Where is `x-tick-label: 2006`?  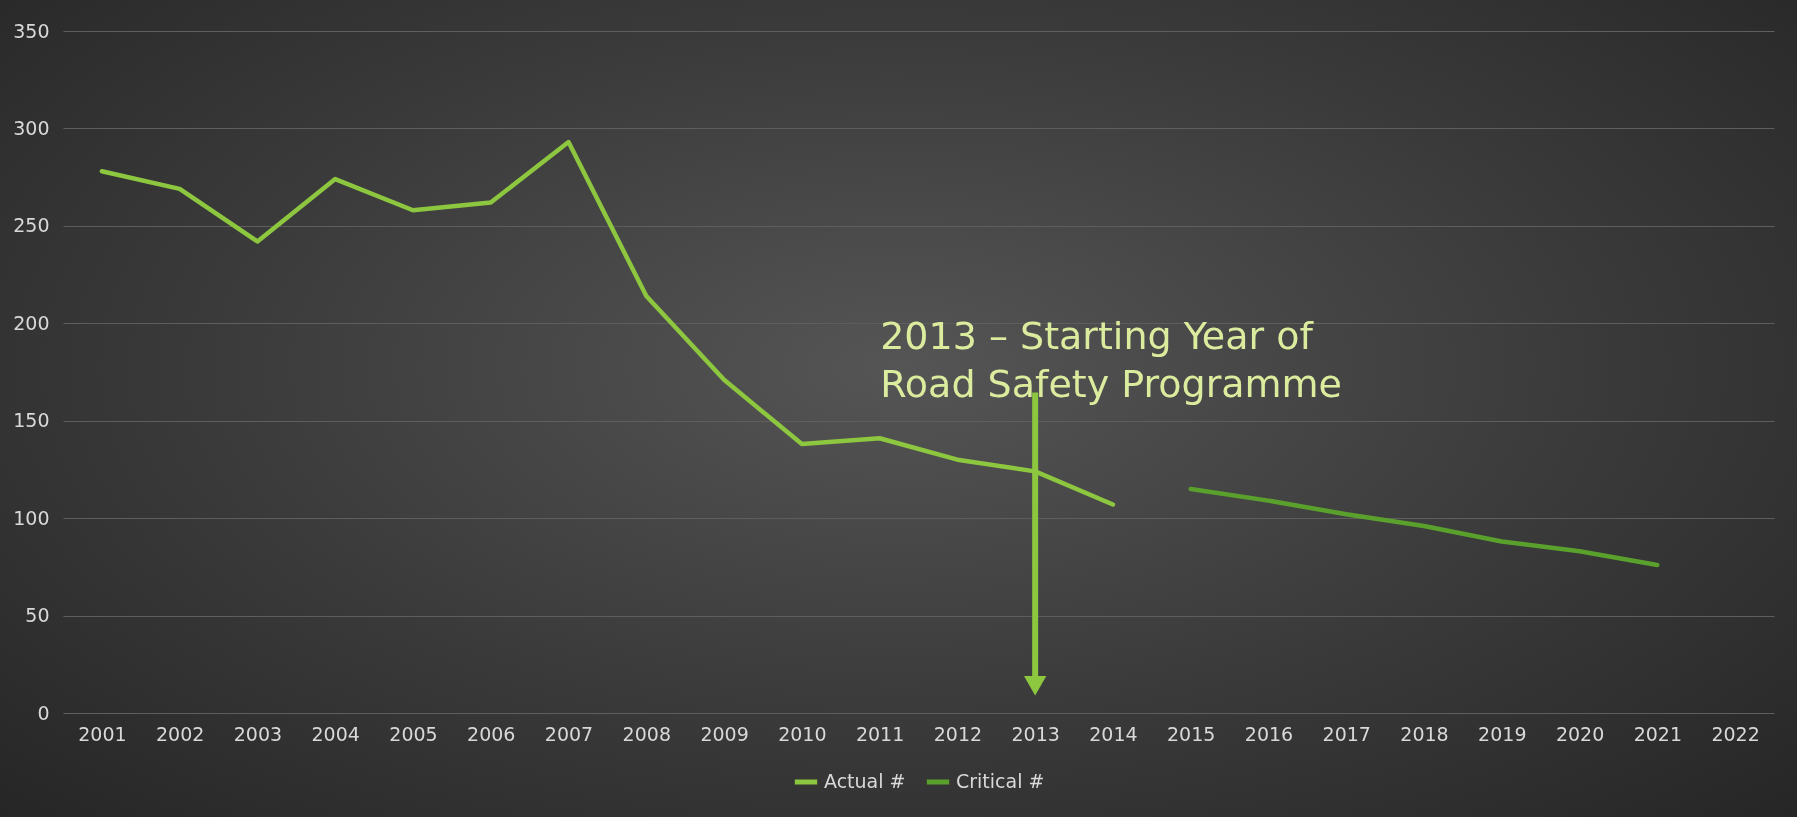 x-tick-label: 2006 is located at coordinates (491, 733).